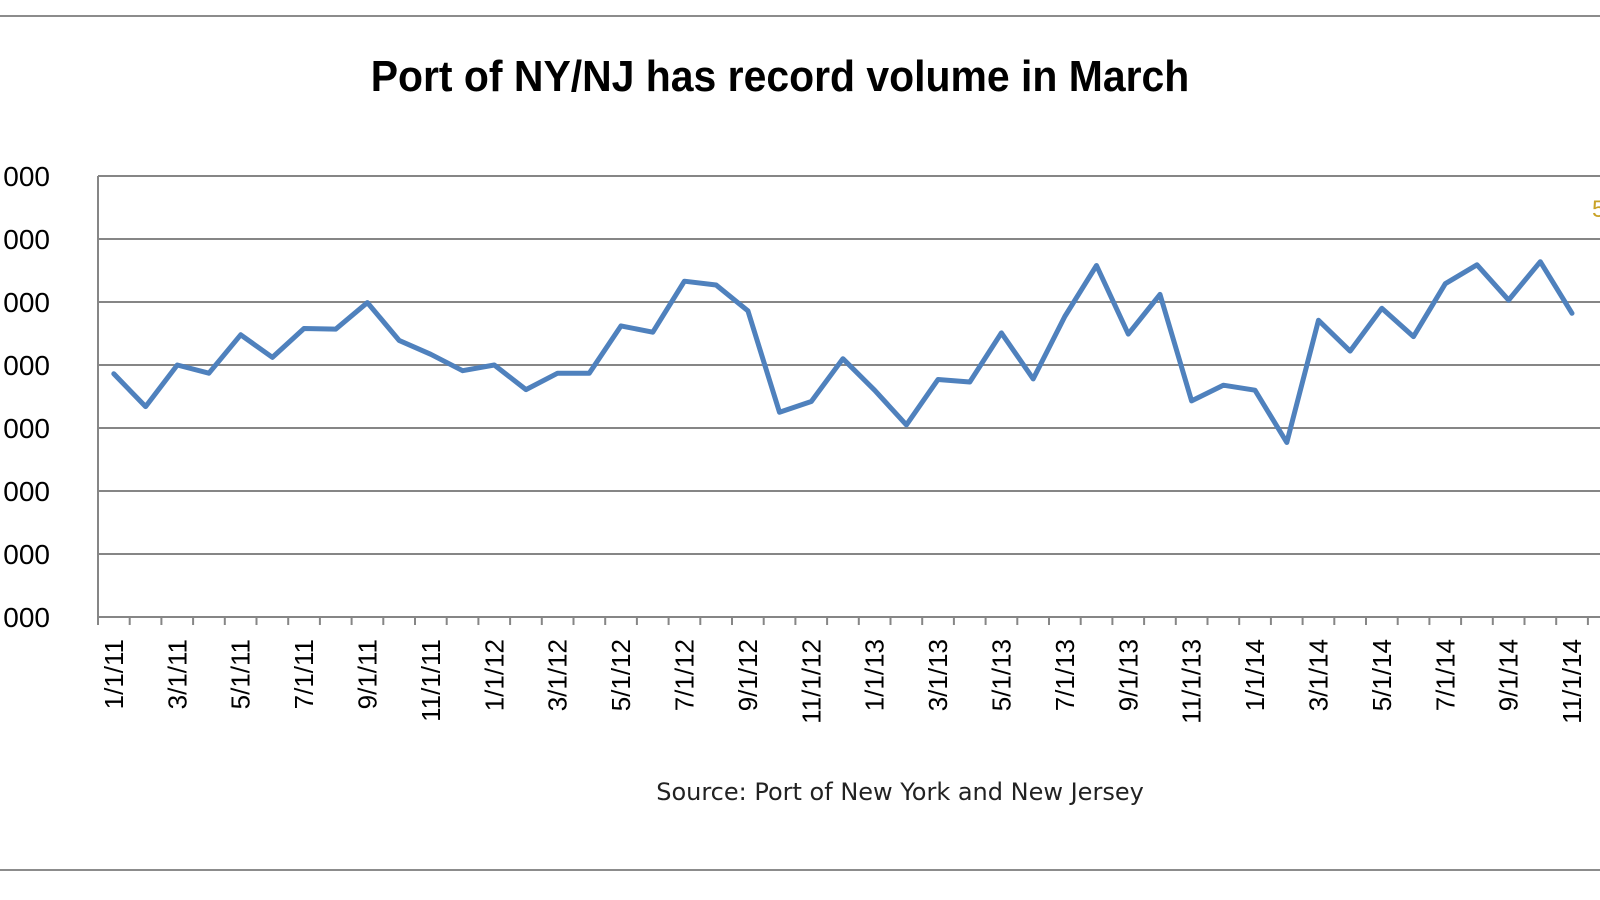 This screenshot has height=900, width=1600. Describe the element at coordinates (900, 792) in the screenshot. I see `chart-source: Source: Port of New York and New Jersey` at that location.